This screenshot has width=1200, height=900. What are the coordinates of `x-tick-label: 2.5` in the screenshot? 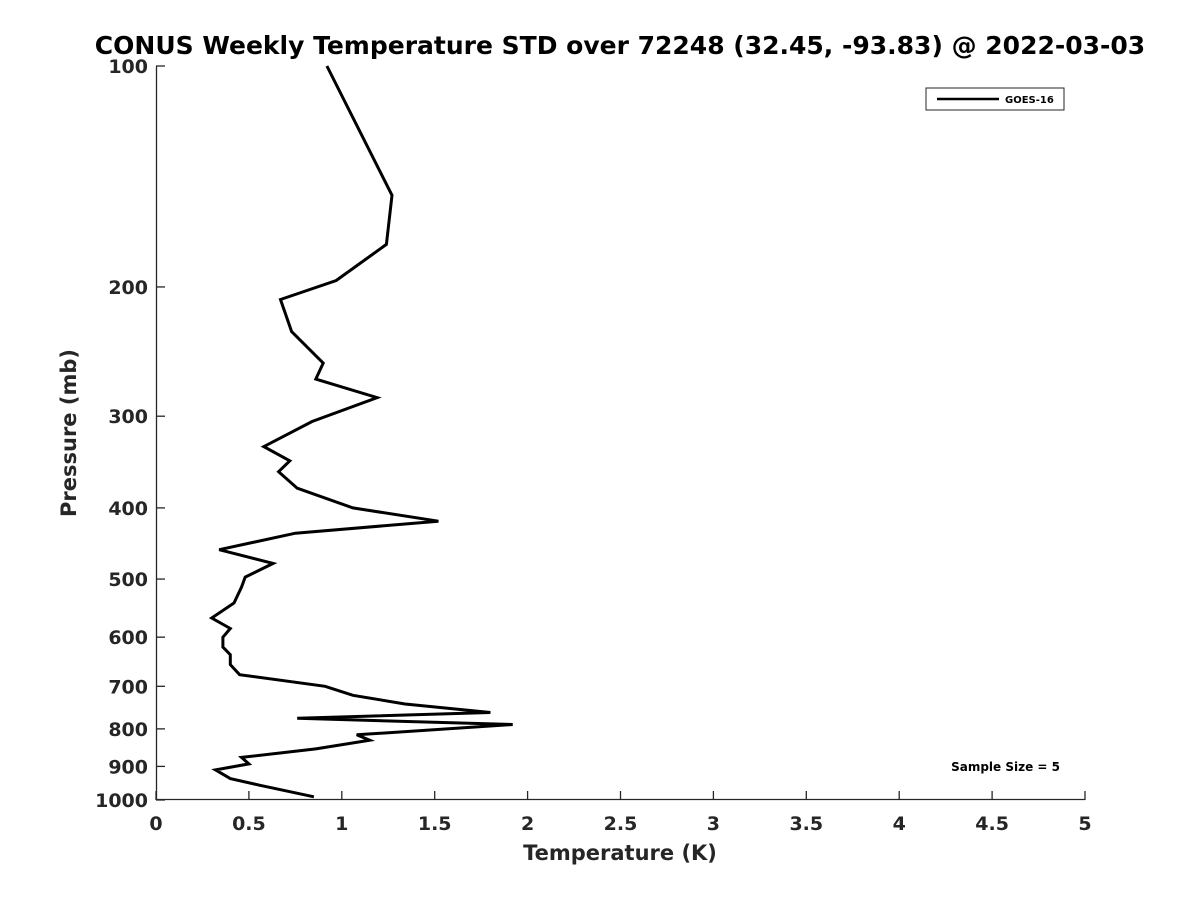 It's located at (621, 824).